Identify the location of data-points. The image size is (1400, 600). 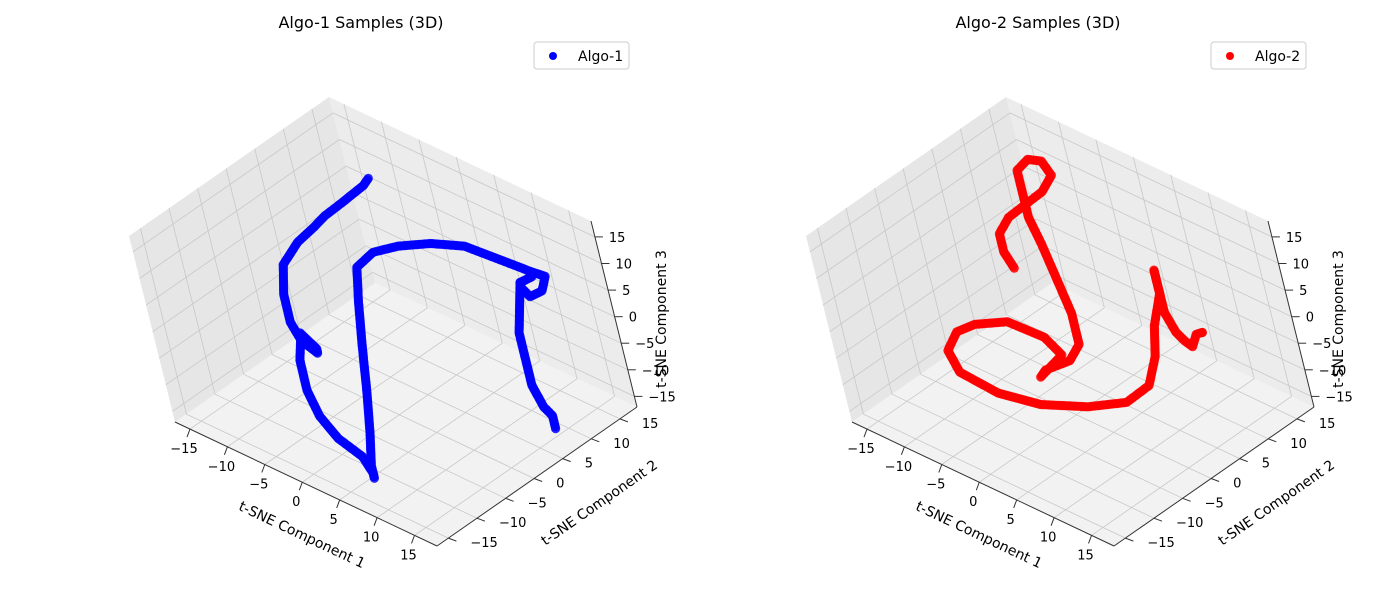
(1075, 283).